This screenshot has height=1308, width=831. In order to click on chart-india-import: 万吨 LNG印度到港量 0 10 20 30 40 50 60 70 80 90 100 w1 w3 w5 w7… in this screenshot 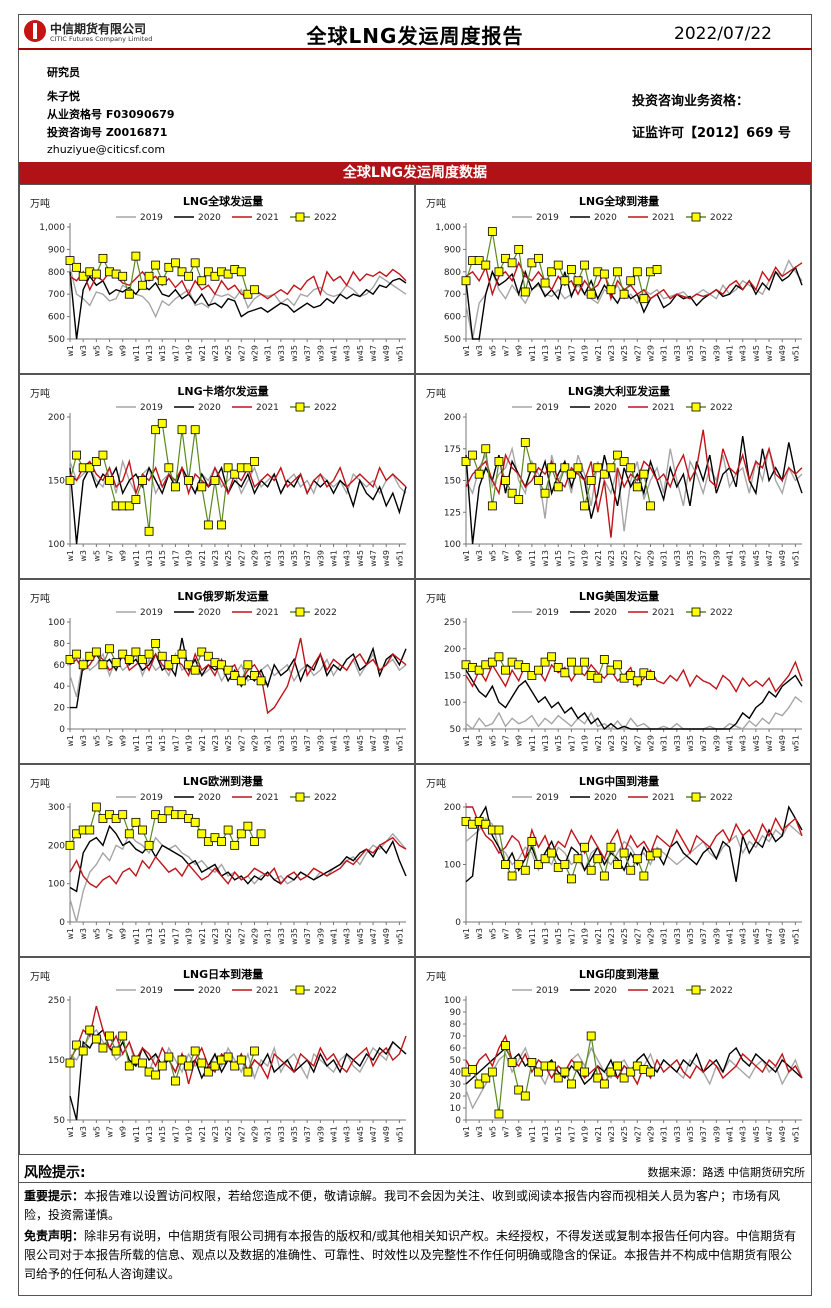, I will do `click(613, 1056)`.